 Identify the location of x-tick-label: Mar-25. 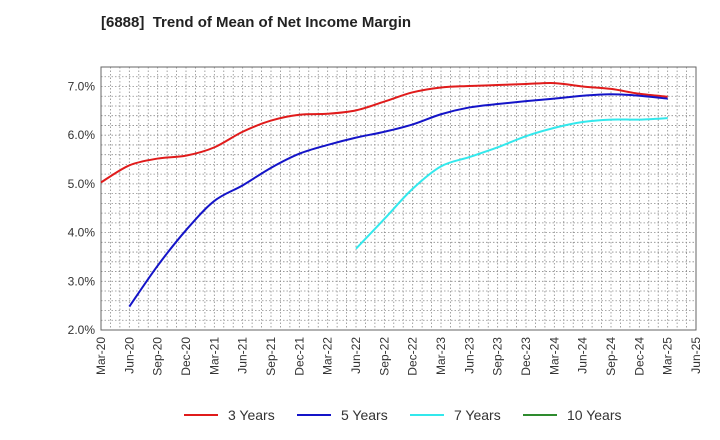
(668, 356).